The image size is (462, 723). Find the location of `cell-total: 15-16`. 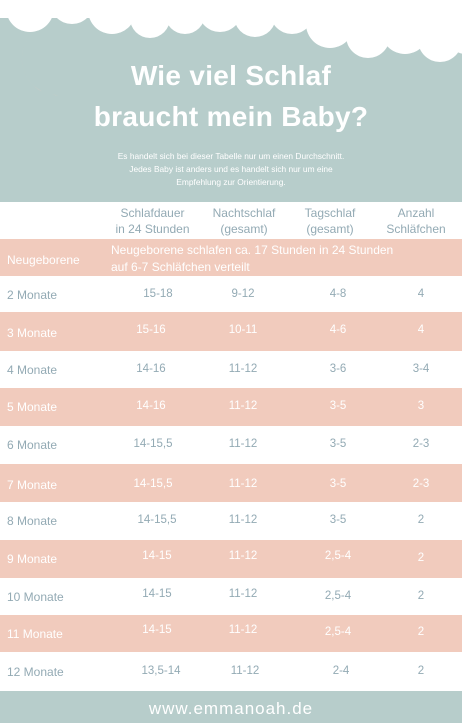

cell-total: 15-16 is located at coordinates (151, 330).